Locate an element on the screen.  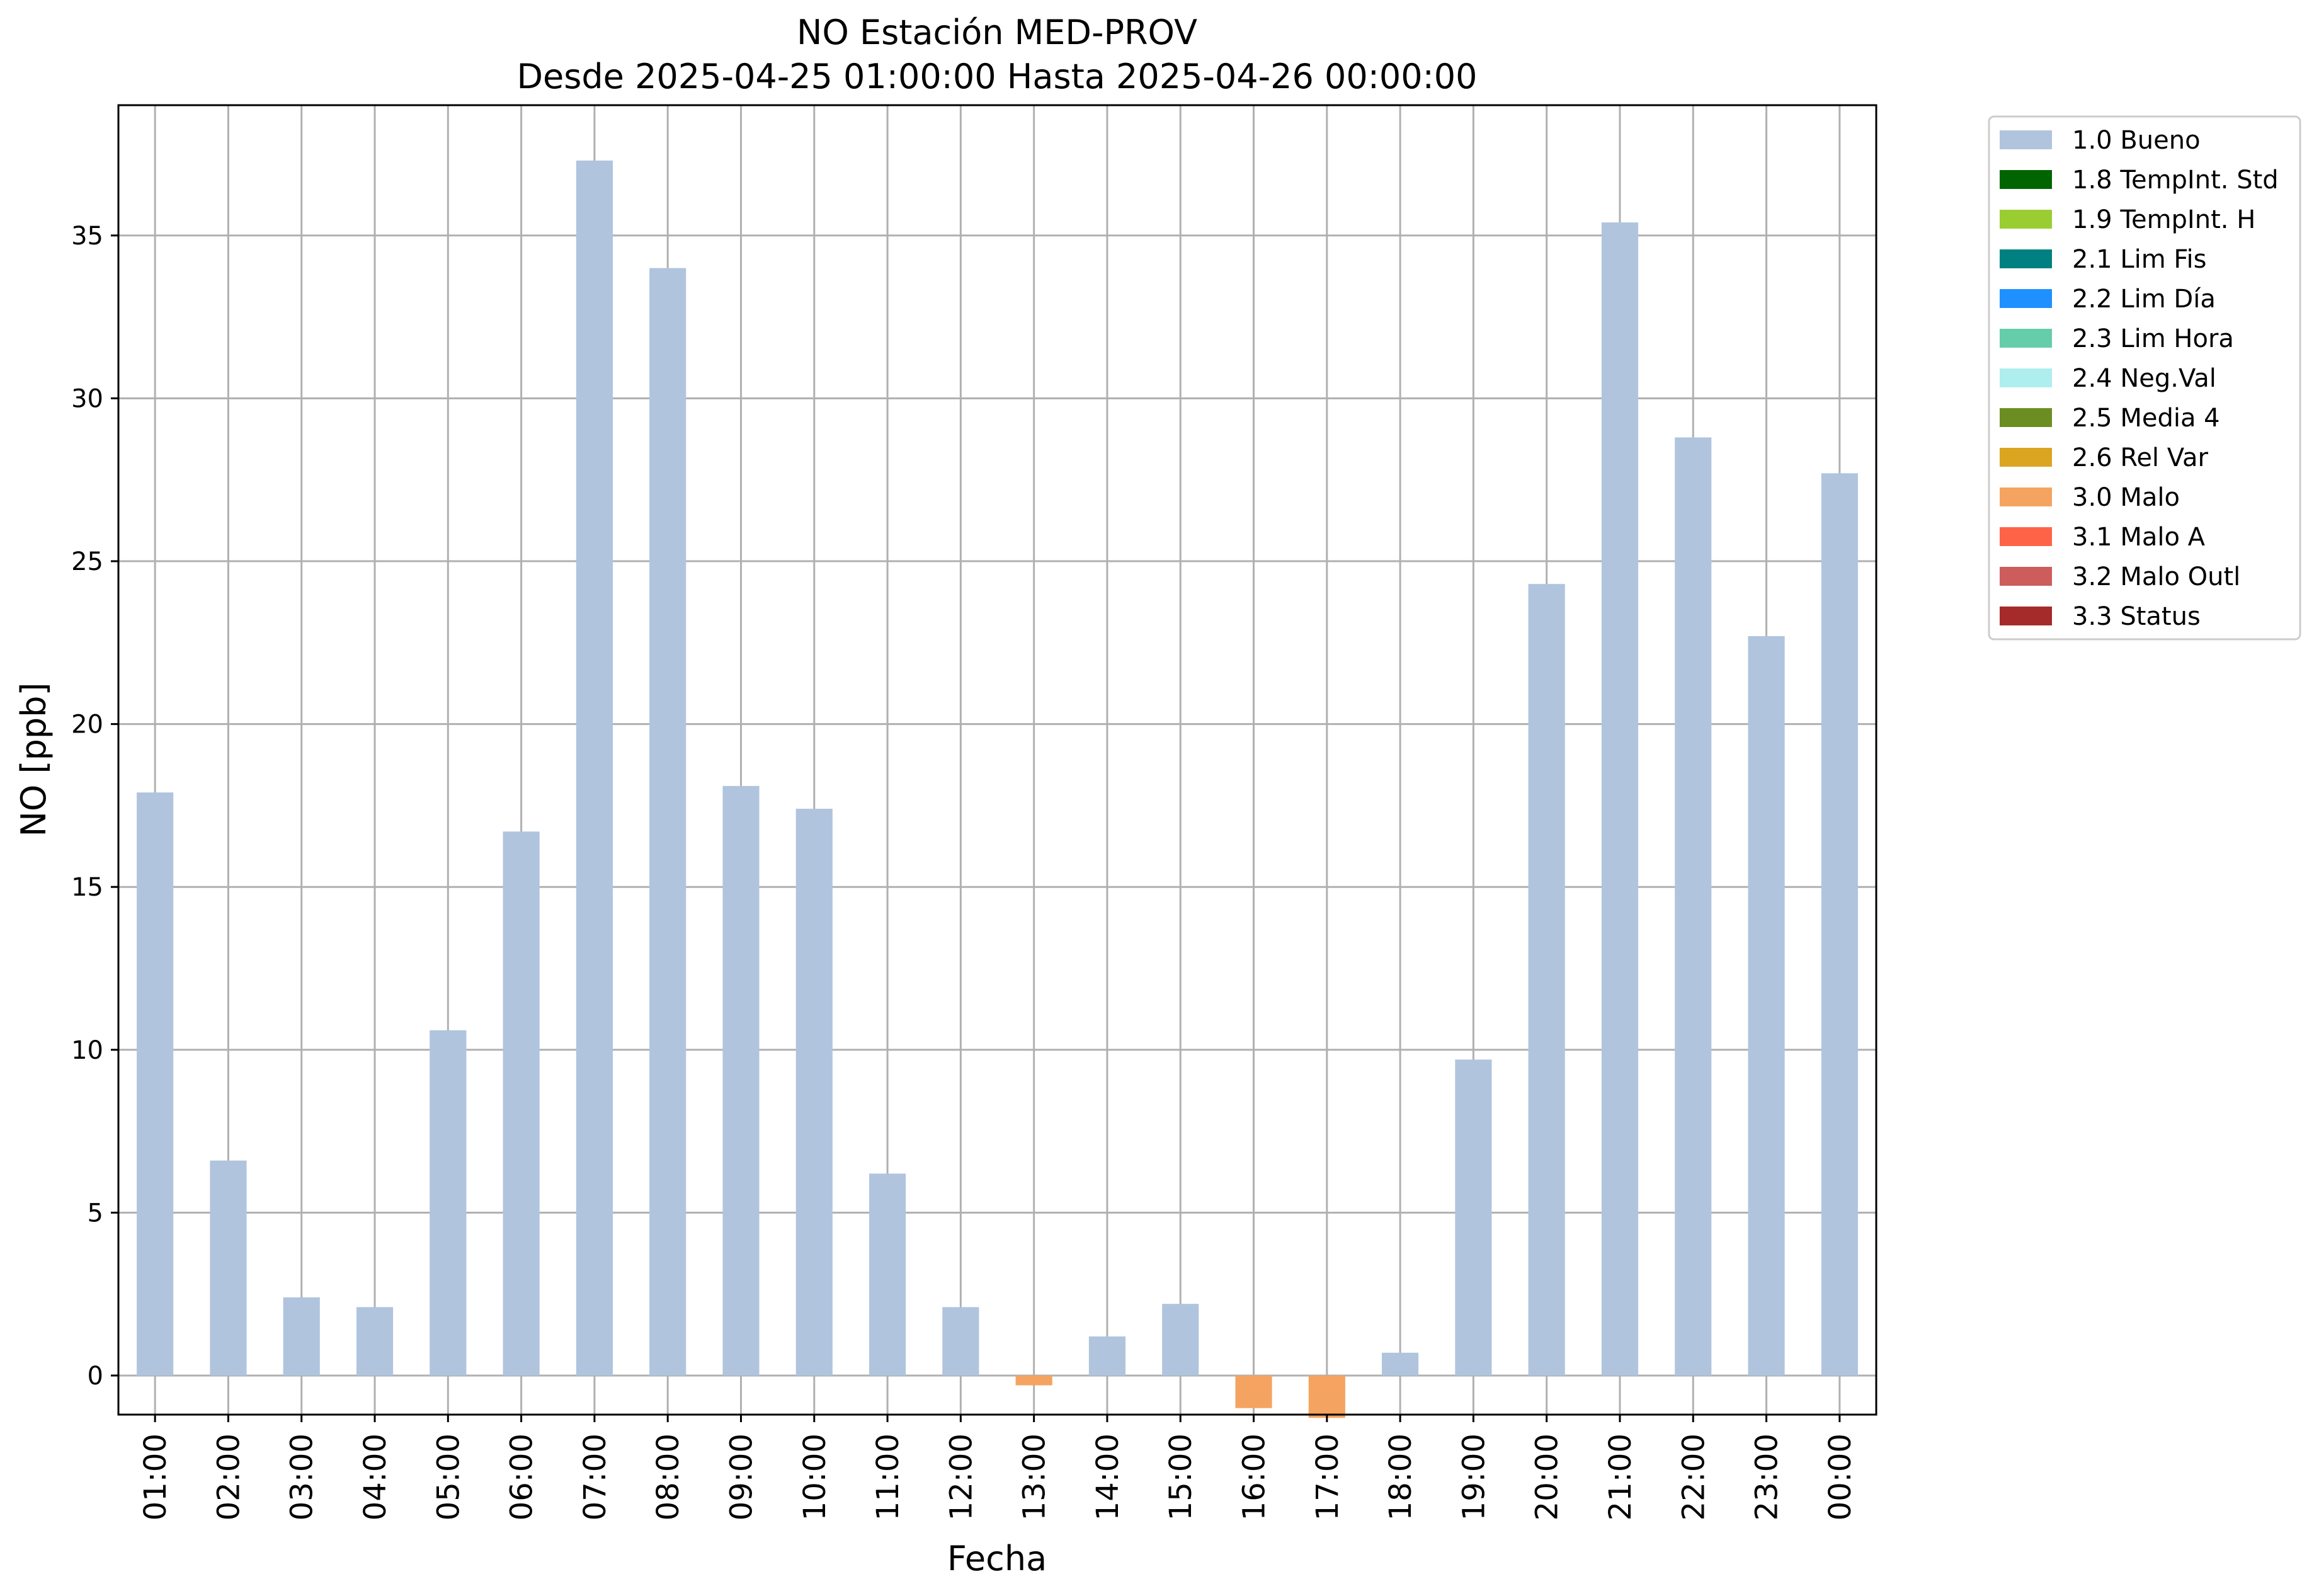
y-tick-label: 20 is located at coordinates (87, 724).